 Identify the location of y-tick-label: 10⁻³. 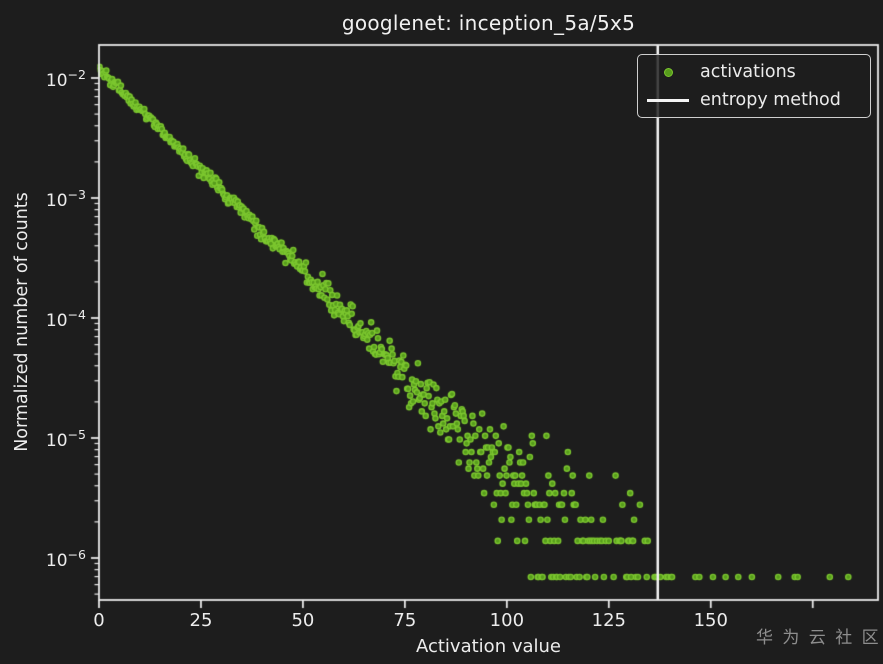
(65, 199).